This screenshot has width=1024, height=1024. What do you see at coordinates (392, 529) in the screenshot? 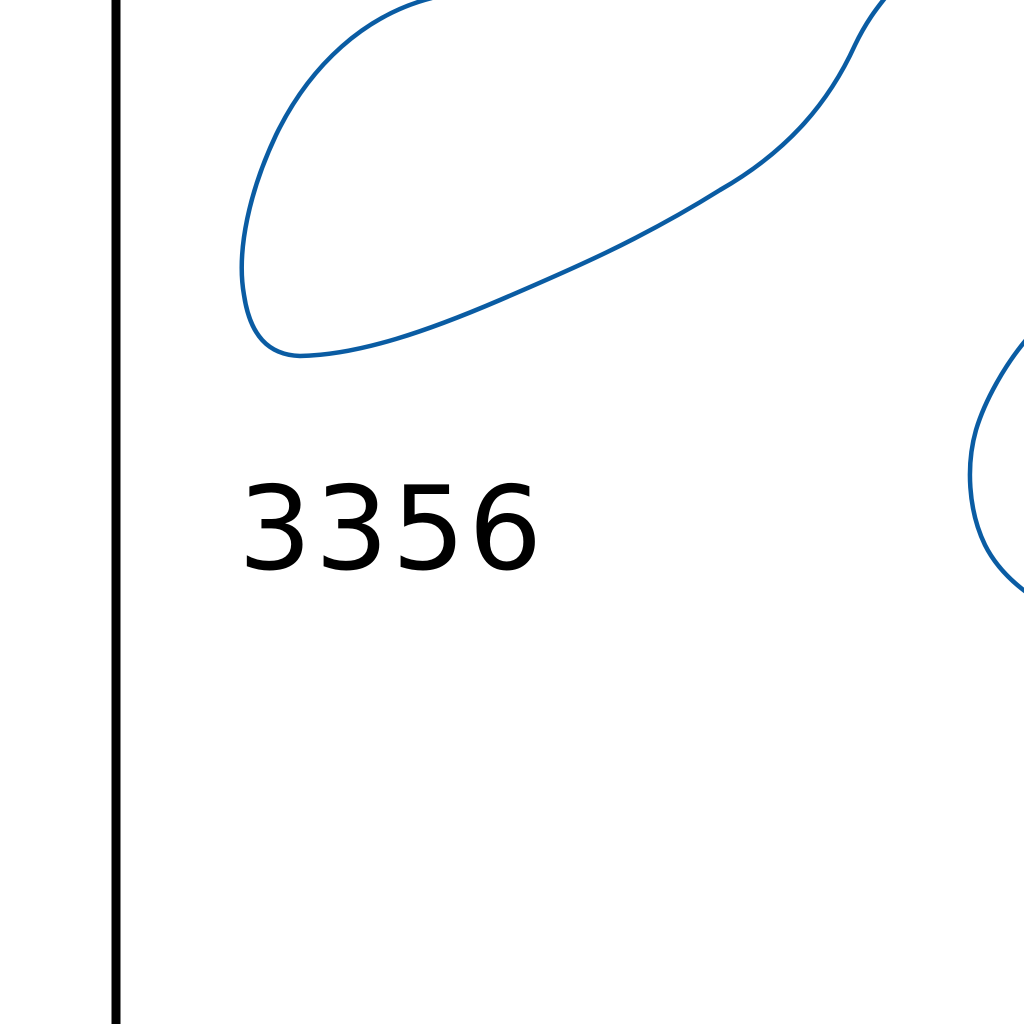
I see `elevation-label: 3356` at bounding box center [392, 529].